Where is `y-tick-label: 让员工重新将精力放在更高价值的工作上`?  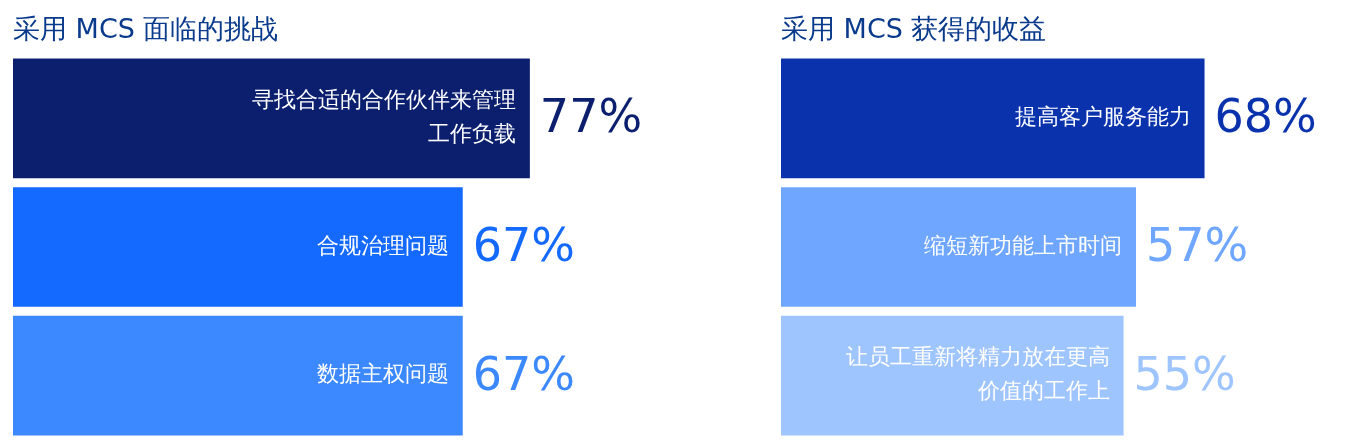
y-tick-label: 让员工重新将精力放在更高价值的工作上 is located at coordinates (977, 374).